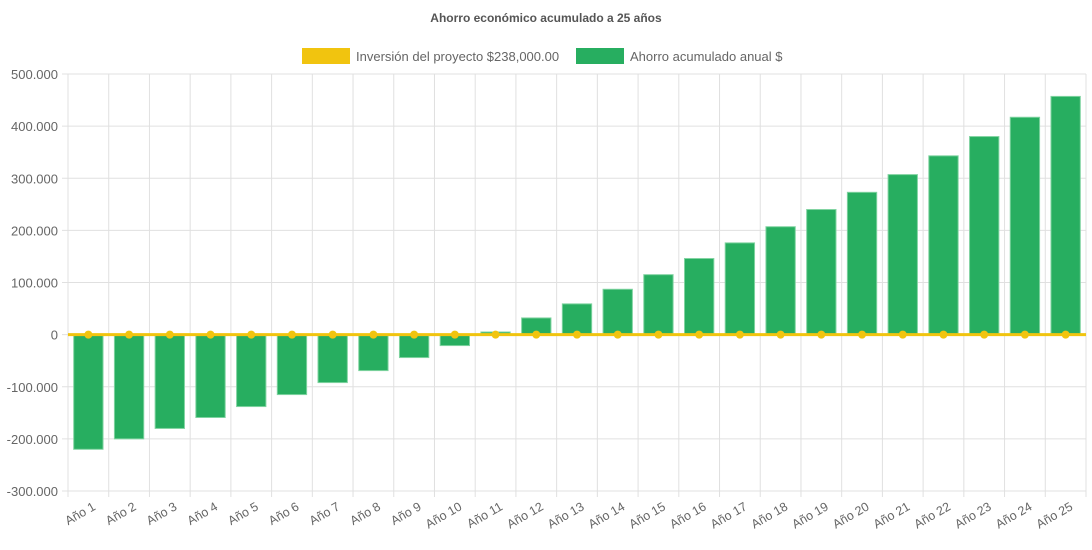  What do you see at coordinates (405, 513) in the screenshot?
I see `x-tick-label: Año 9` at bounding box center [405, 513].